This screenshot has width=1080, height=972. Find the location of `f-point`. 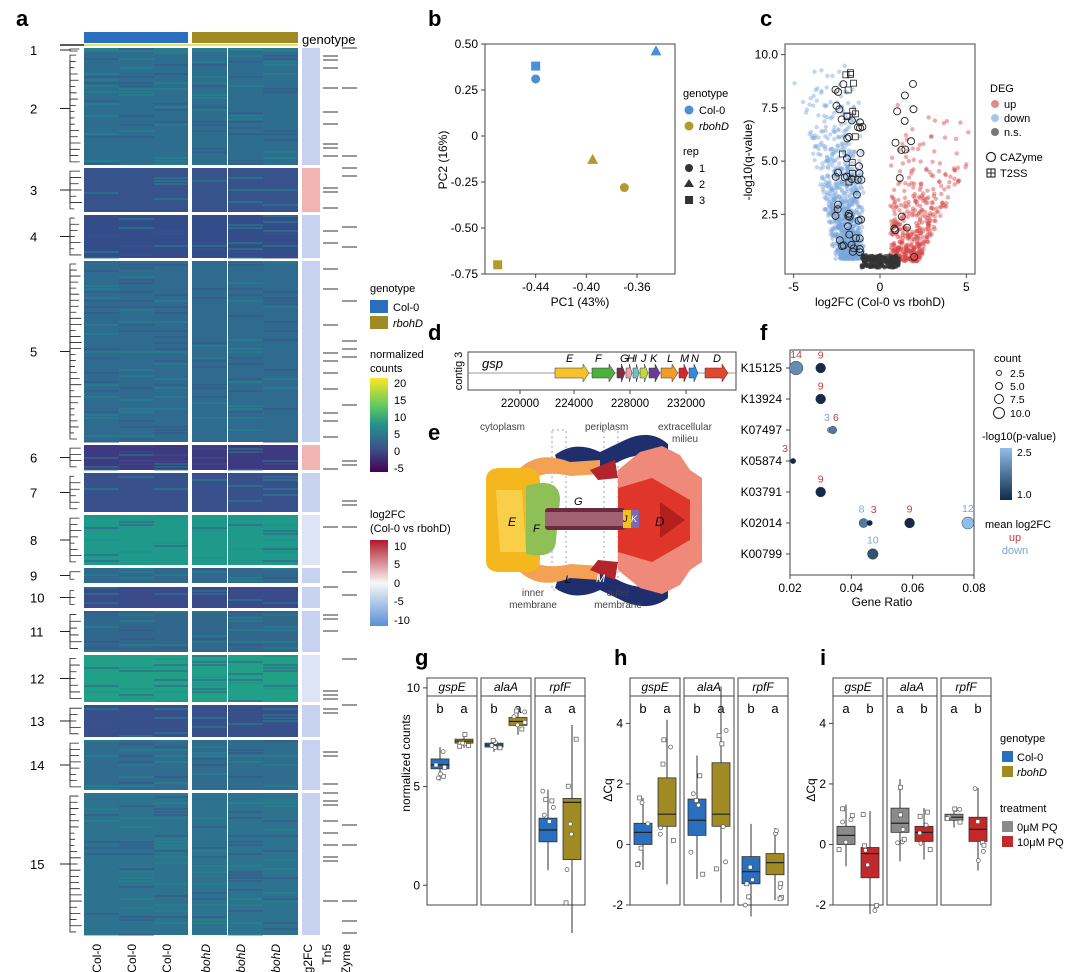

f-point is located at coordinates (832, 430).